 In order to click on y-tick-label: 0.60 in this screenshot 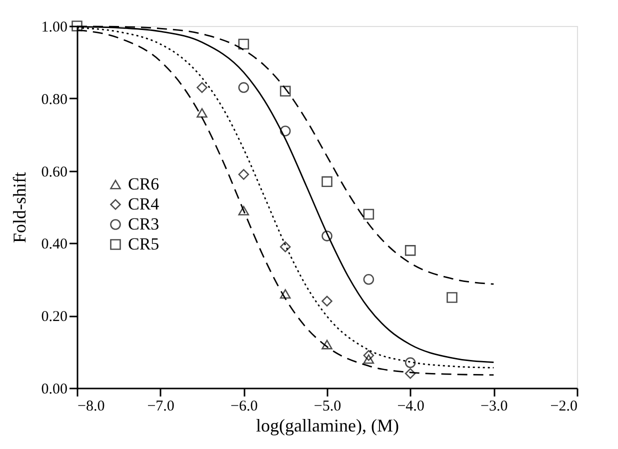, I will do `click(54, 172)`.